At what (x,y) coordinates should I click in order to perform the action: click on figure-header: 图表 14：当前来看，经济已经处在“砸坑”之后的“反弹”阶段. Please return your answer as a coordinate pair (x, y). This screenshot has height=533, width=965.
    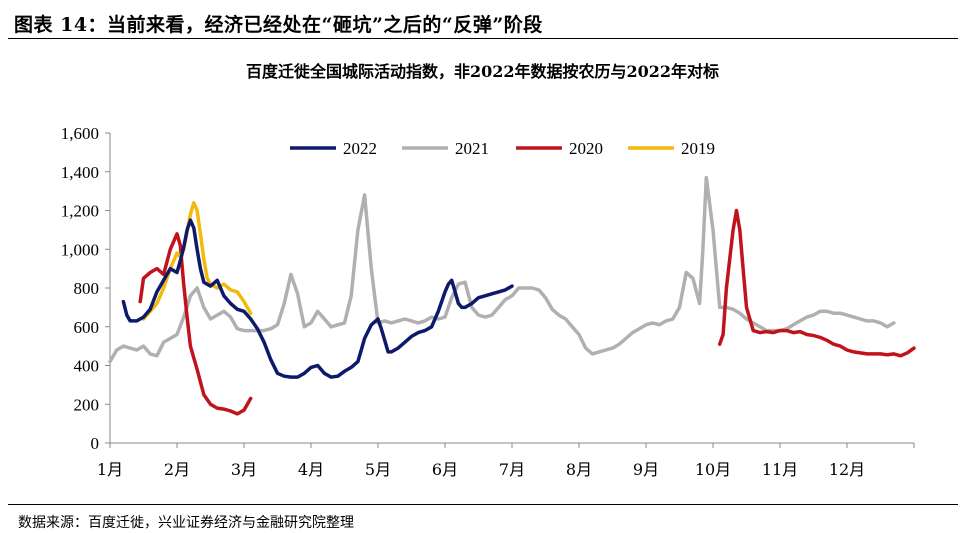
    Looking at the image, I should click on (483, 22).